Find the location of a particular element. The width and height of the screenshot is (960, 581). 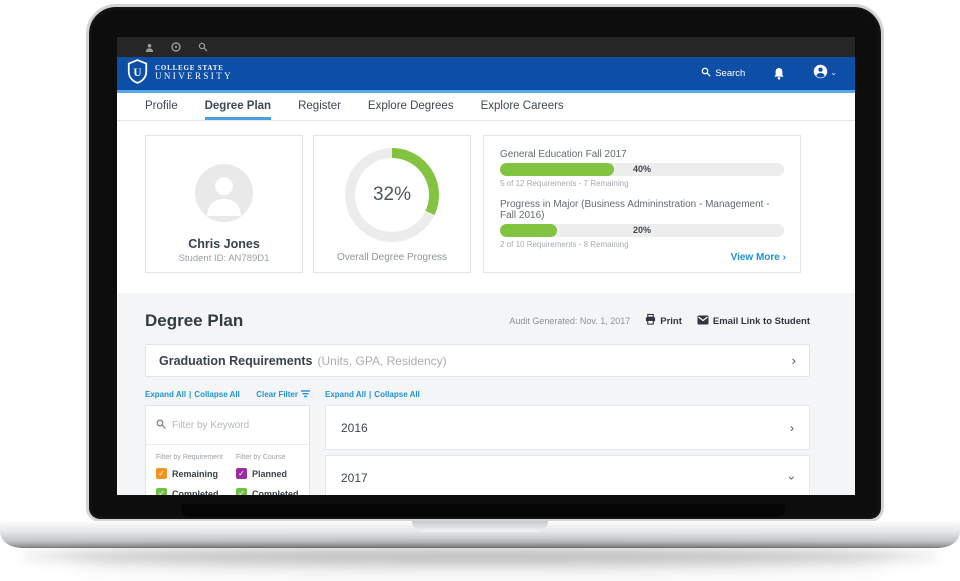

progress-bar: 20% is located at coordinates (642, 230).